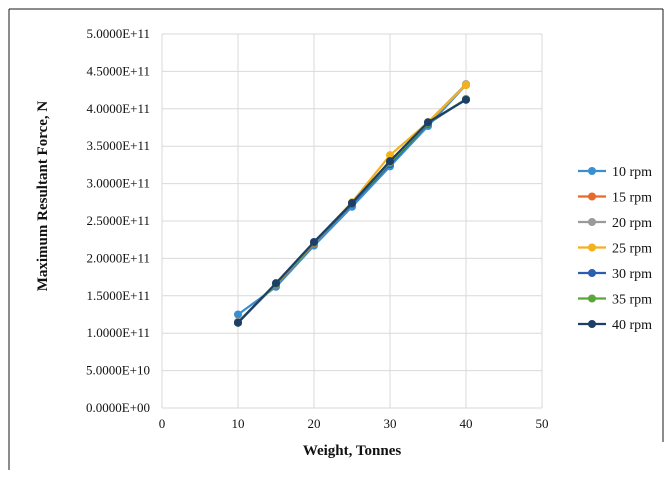 This screenshot has height=479, width=672. I want to click on y-tick-label: 1.0000E+11, so click(118, 332).